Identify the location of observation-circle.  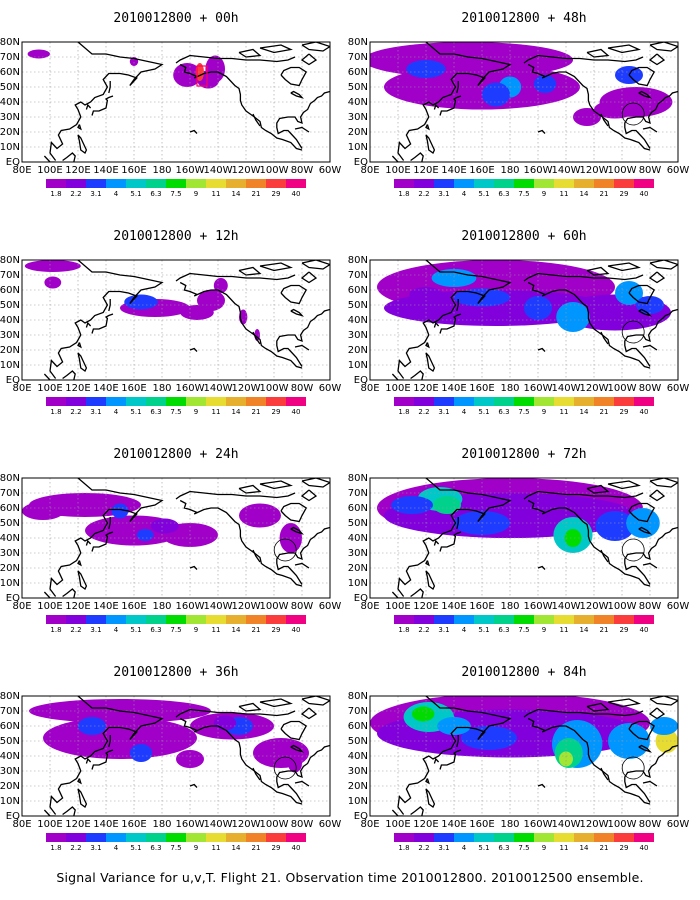
(633, 550).